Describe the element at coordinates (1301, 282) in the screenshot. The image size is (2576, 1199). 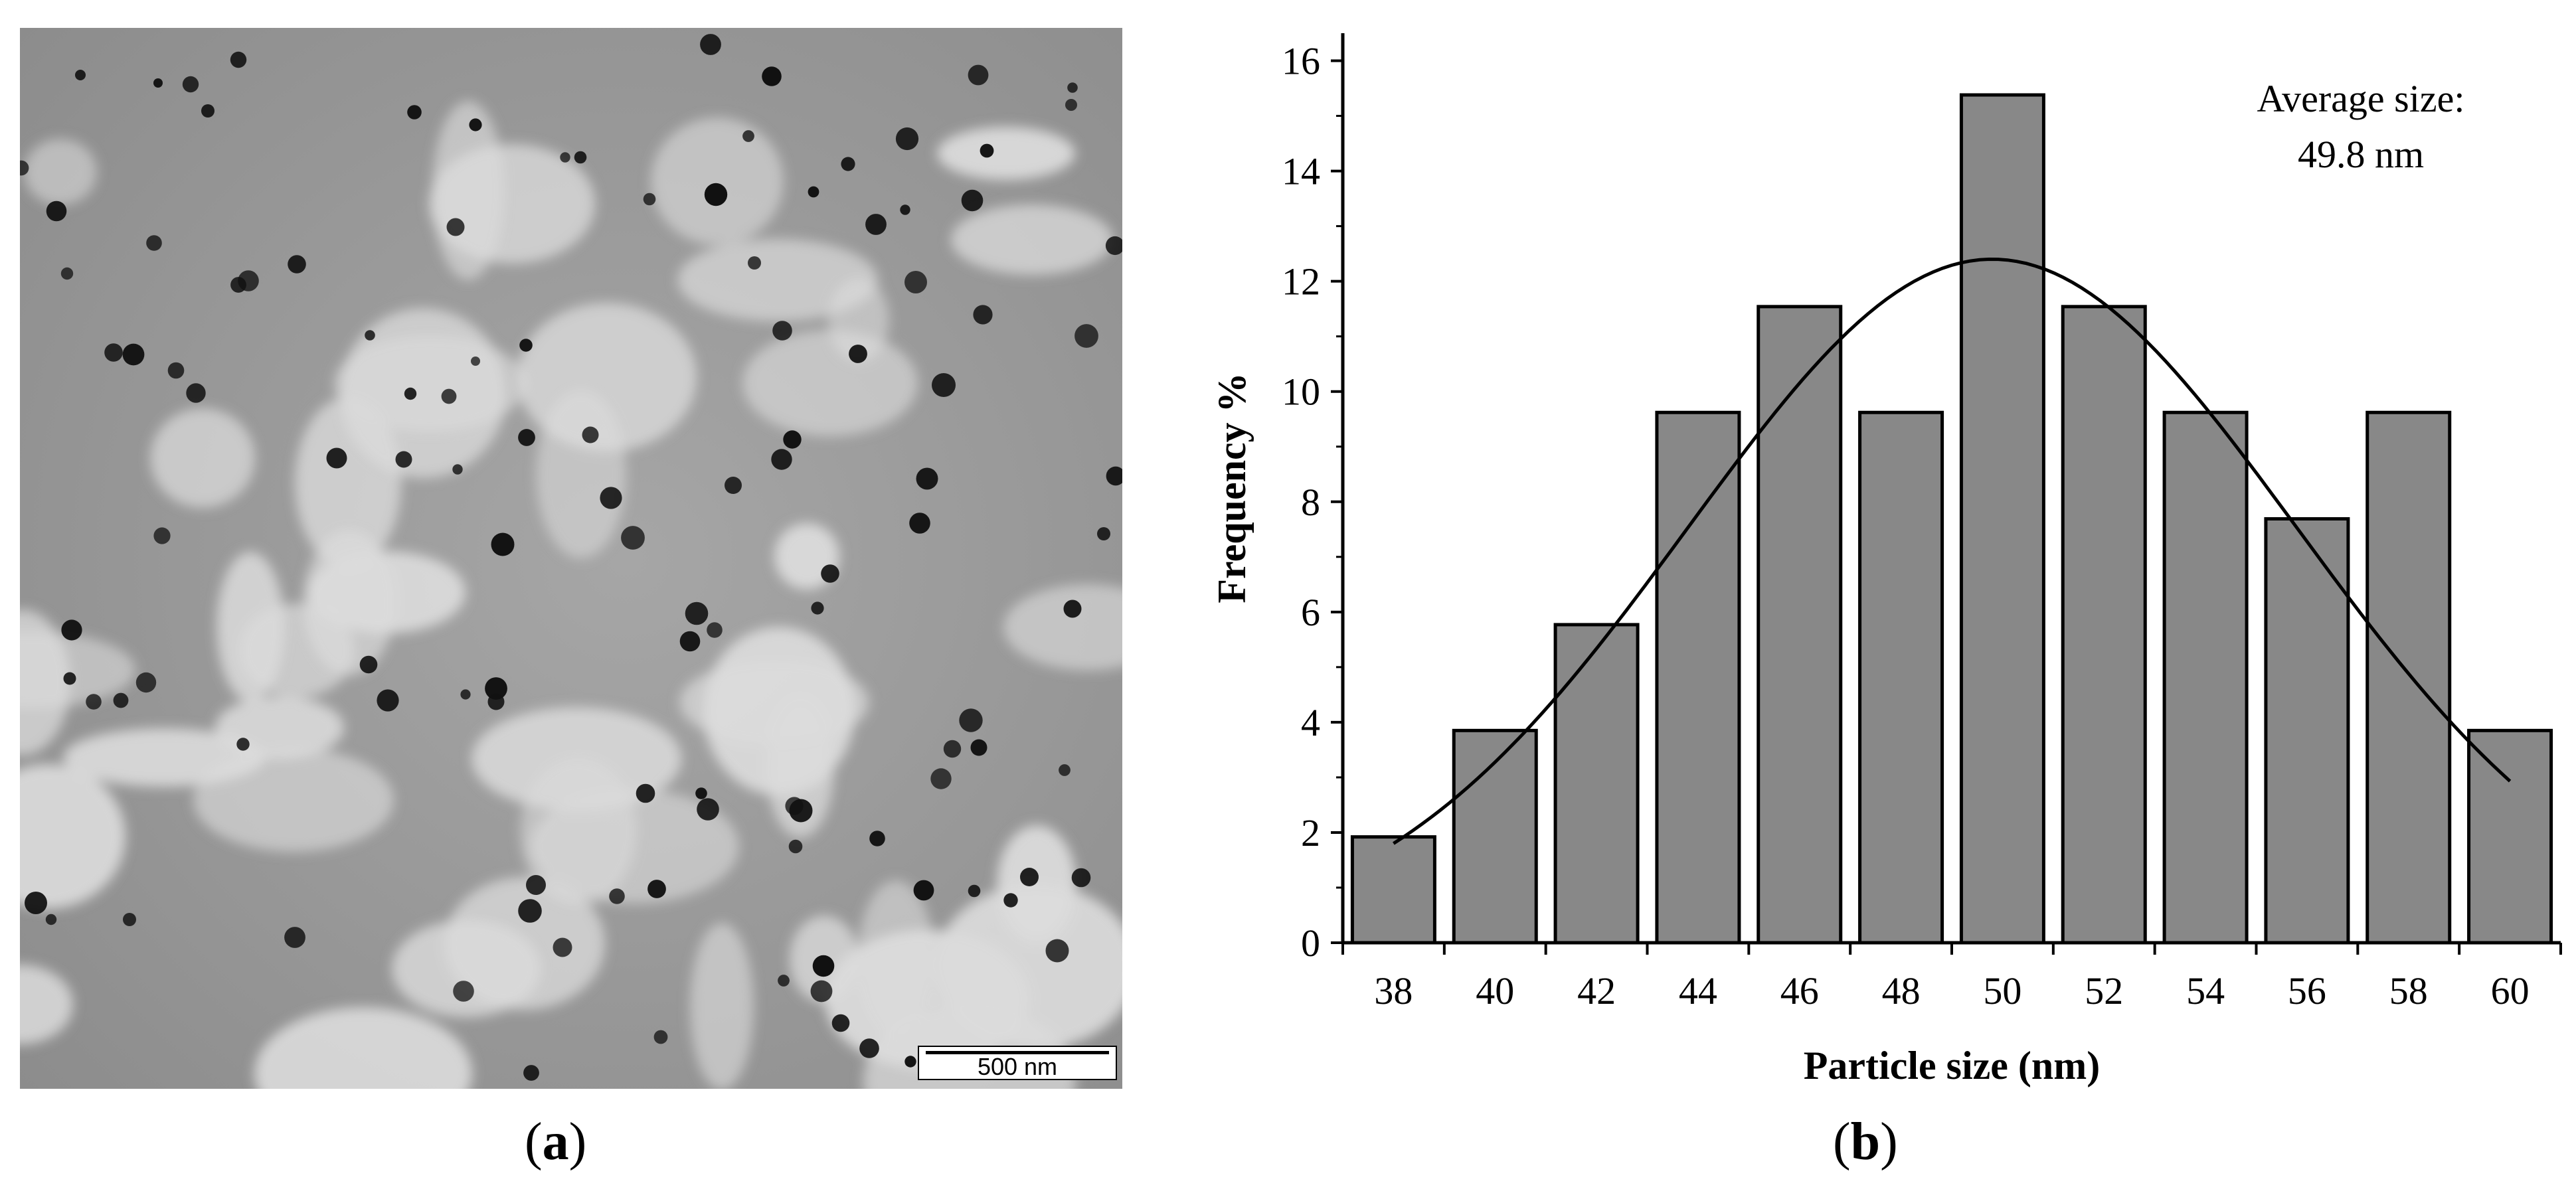
I see `y-tick-label: 12` at that location.